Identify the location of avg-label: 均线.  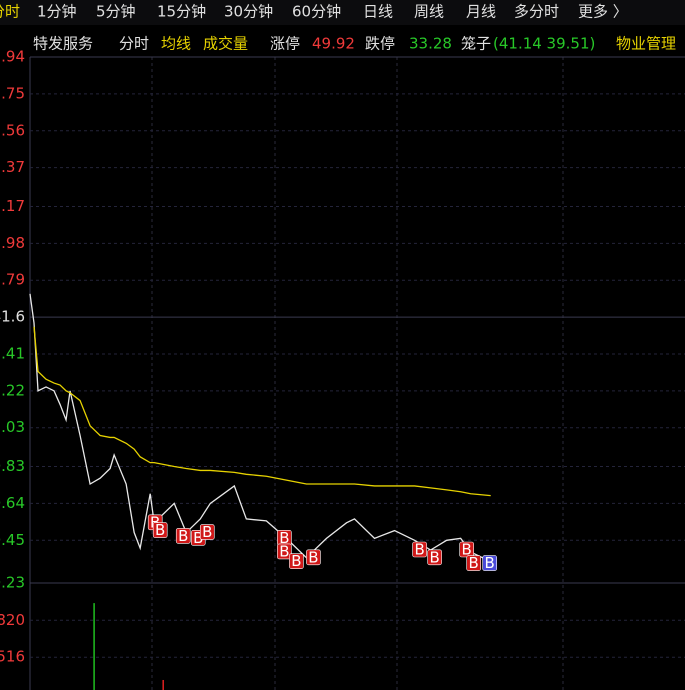
(176, 44).